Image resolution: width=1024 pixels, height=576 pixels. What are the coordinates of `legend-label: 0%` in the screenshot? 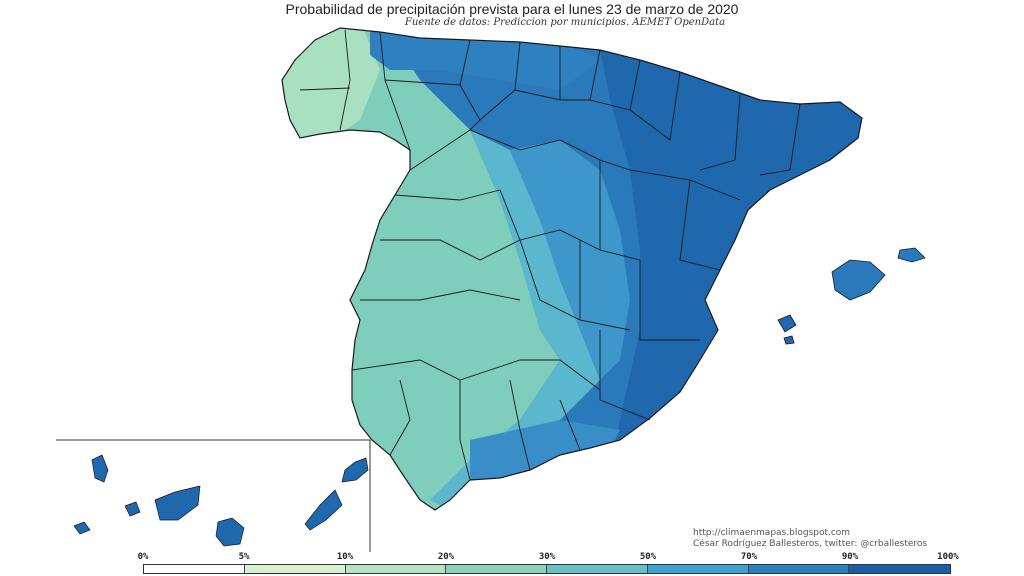 It's located at (143, 557).